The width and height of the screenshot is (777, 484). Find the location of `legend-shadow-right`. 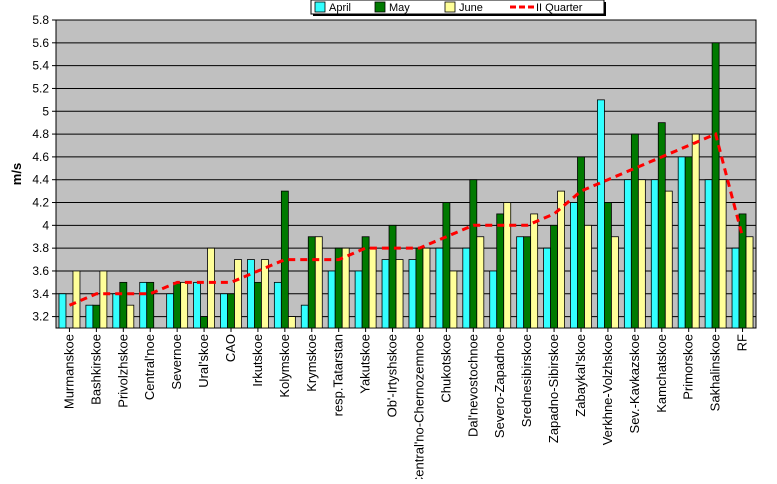

legend-shadow-right is located at coordinates (605, 8).